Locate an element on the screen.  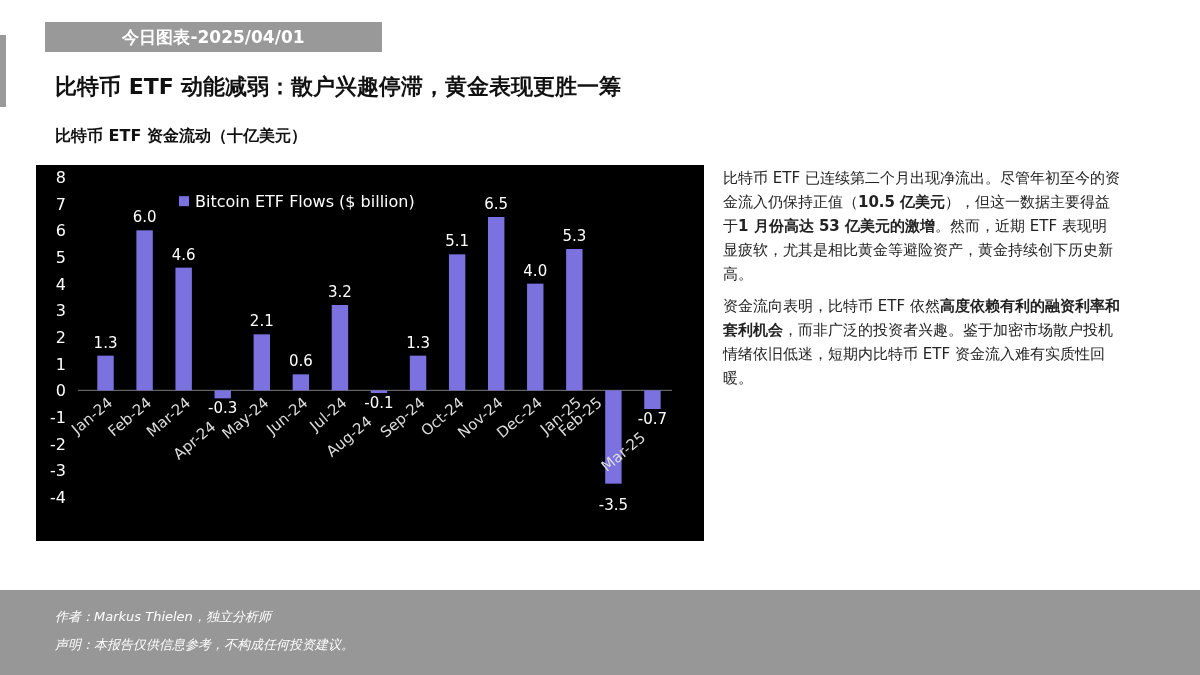
y-tick-label: -1 is located at coordinates (58, 417).